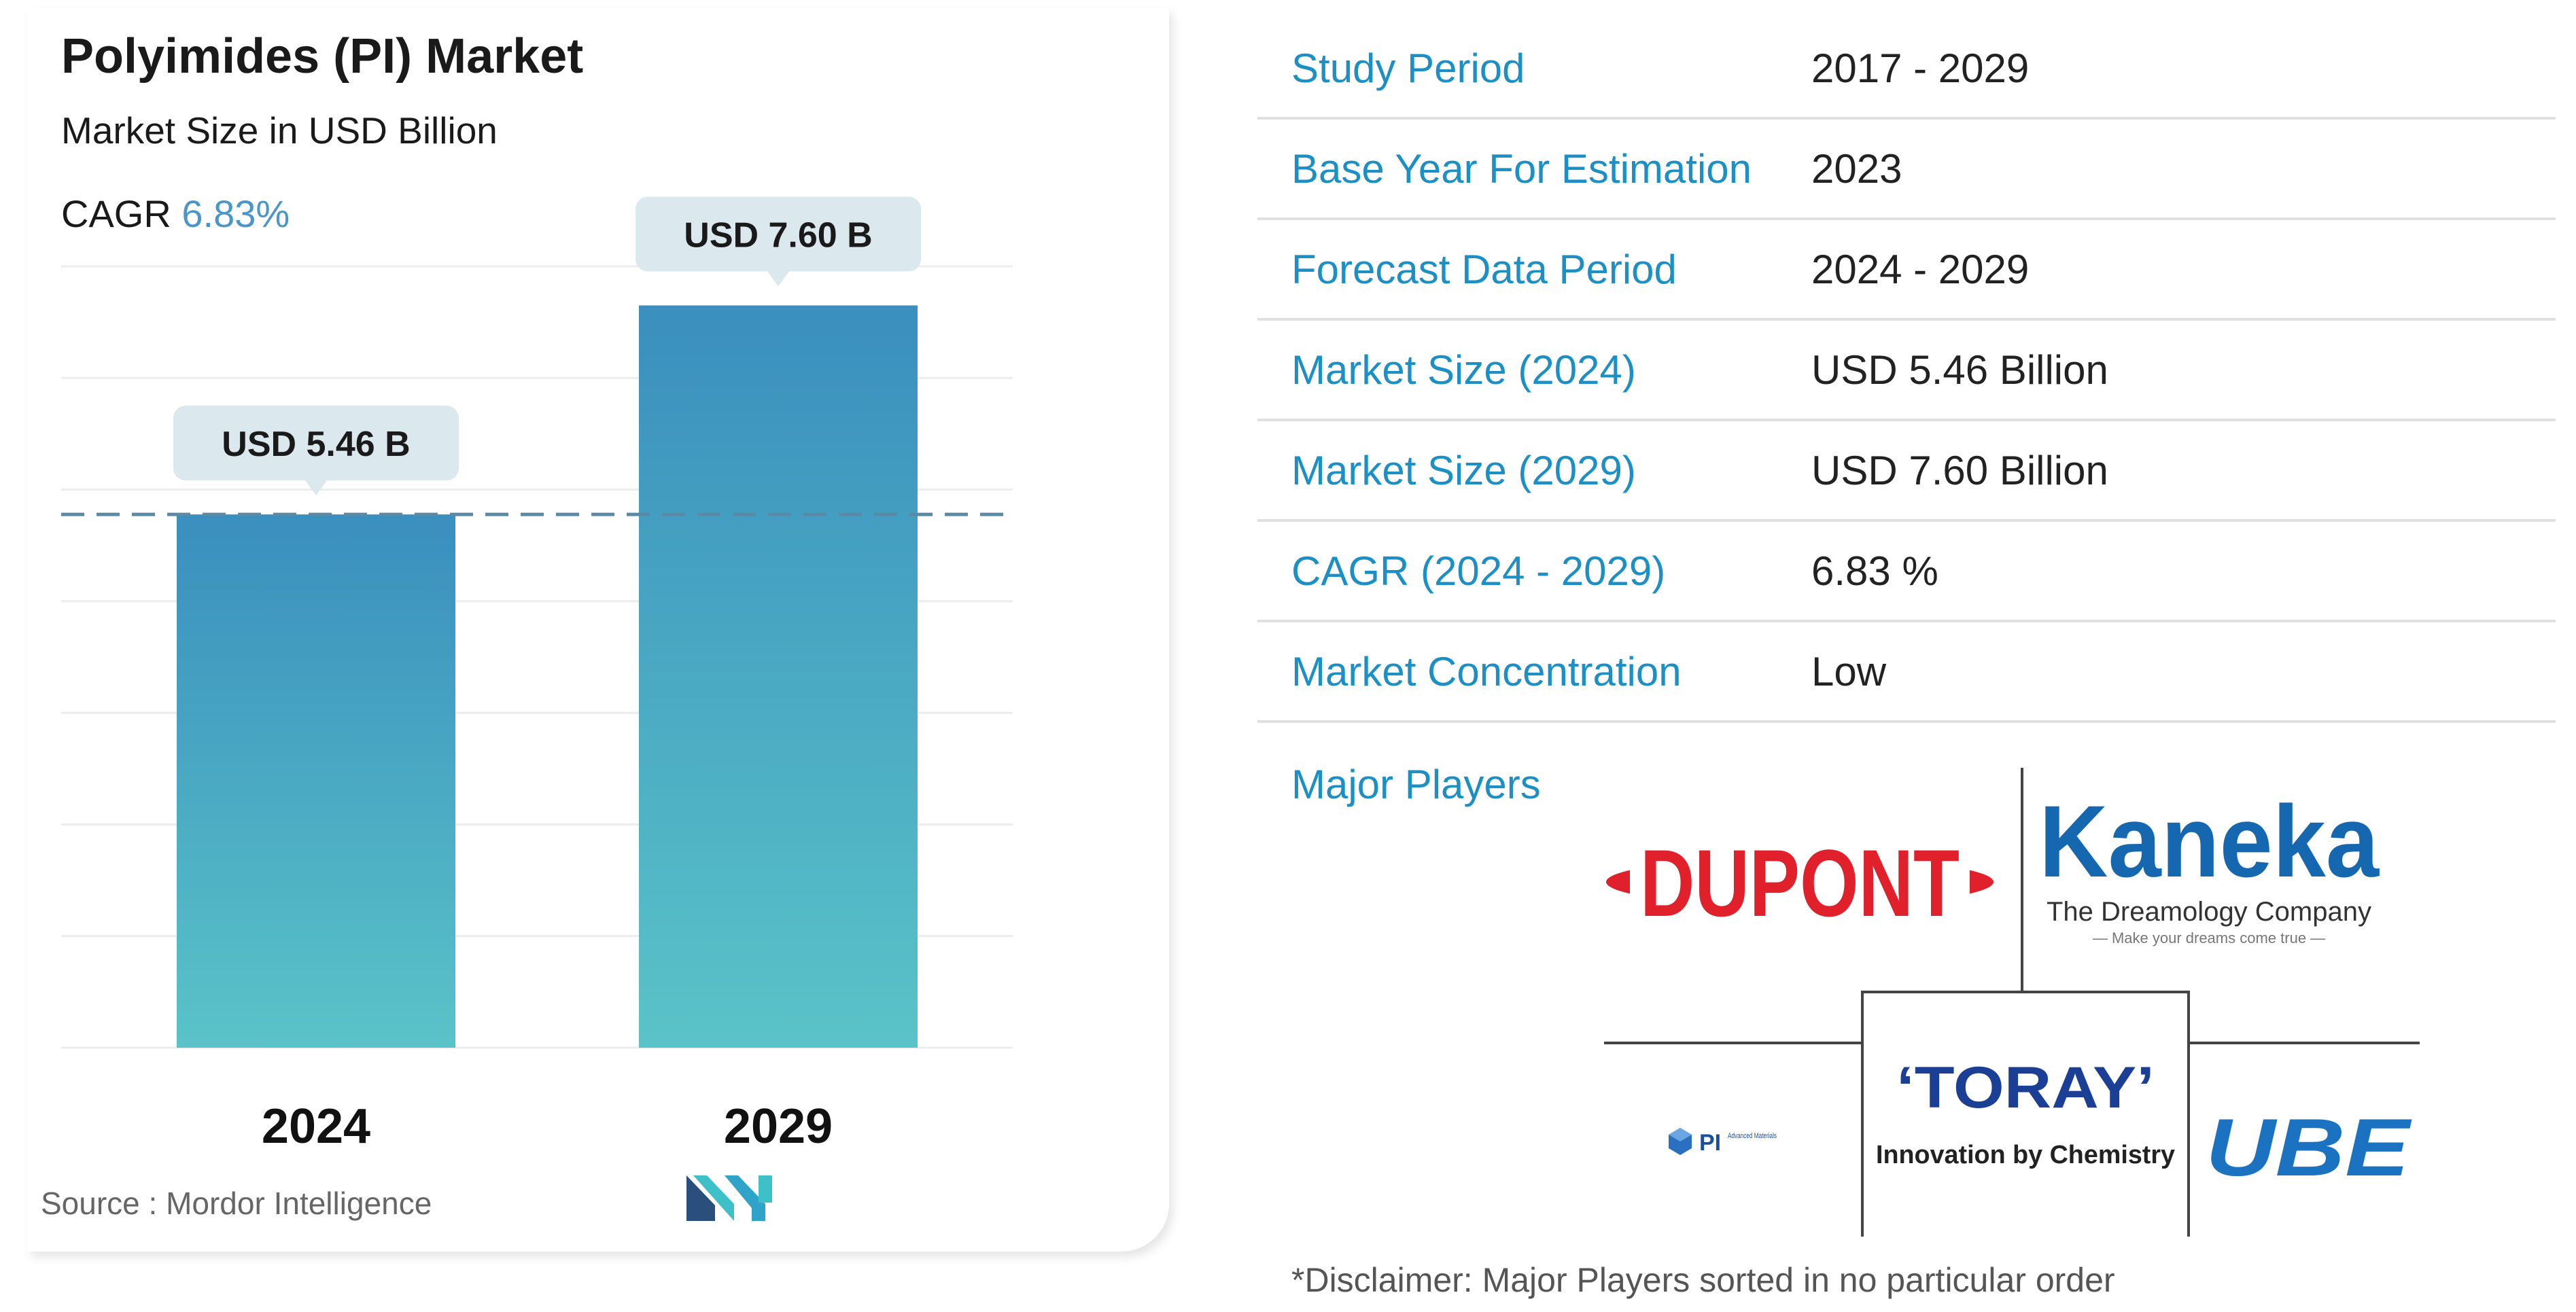 The width and height of the screenshot is (2576, 1312). What do you see at coordinates (2209, 912) in the screenshot?
I see `kaneka-tagline: The Dreamology Company` at bounding box center [2209, 912].